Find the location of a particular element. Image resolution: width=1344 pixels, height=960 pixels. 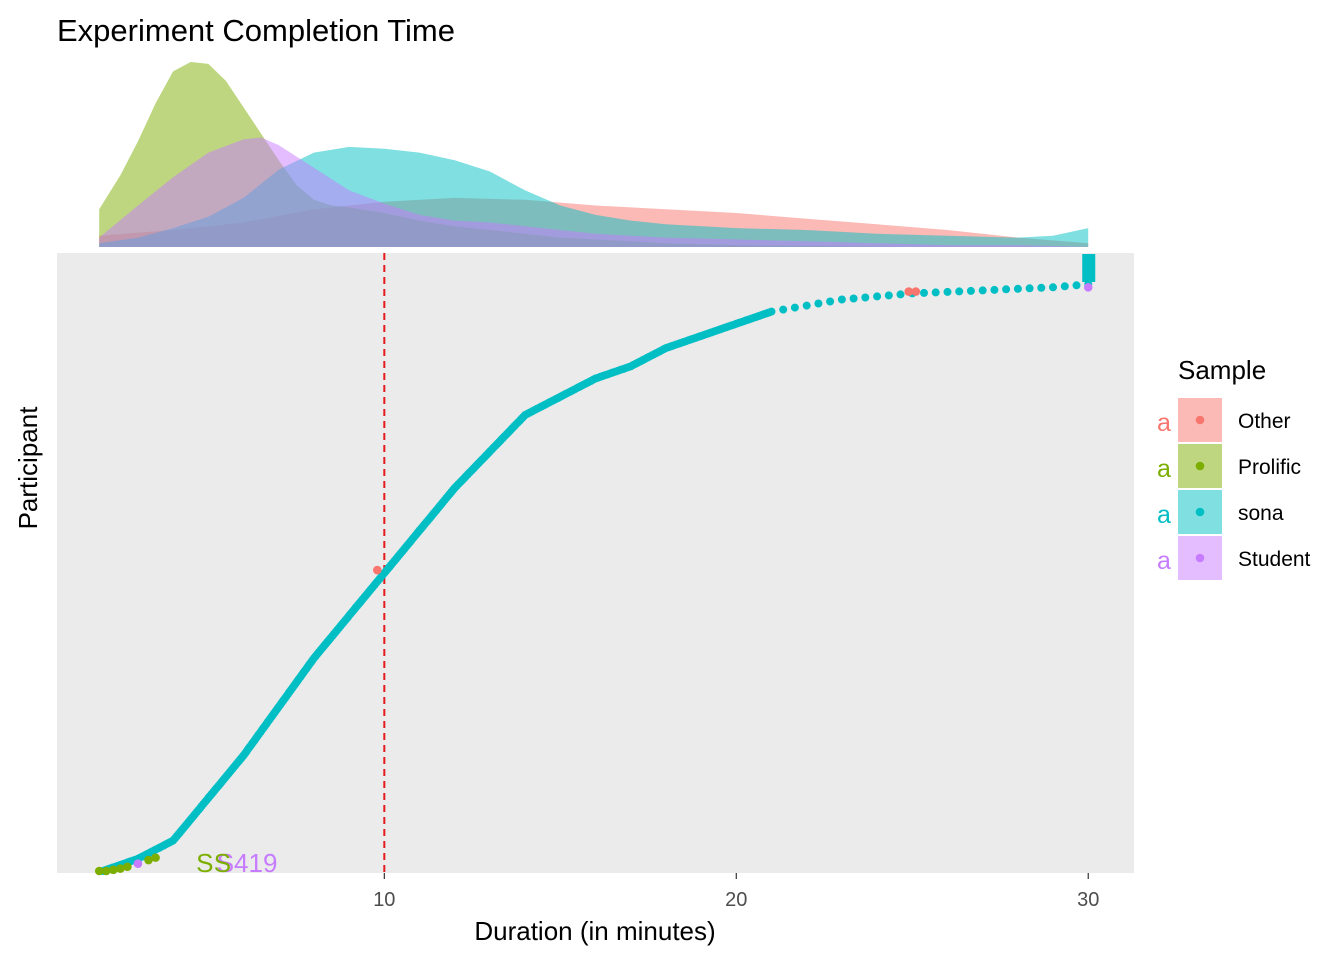

legend-label-other: Other is located at coordinates (1264, 421).